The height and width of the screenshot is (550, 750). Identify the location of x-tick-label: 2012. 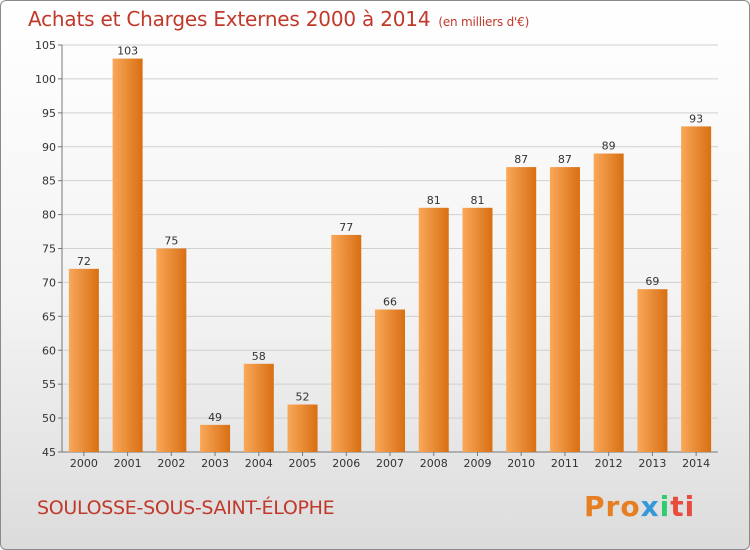
(609, 463).